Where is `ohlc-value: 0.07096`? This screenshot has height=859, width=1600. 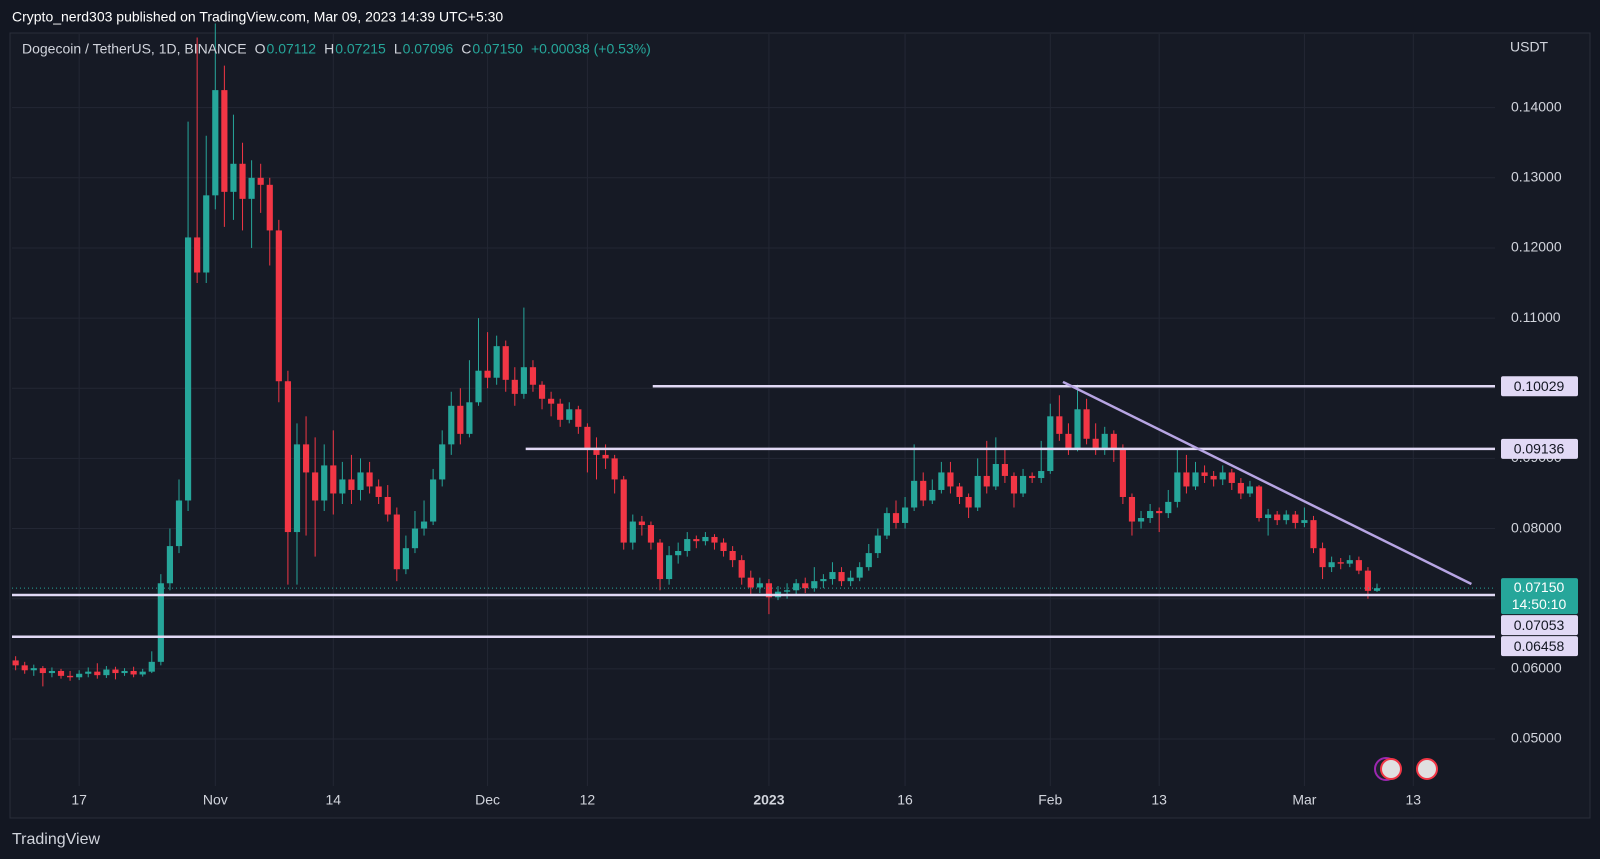 ohlc-value: 0.07096 is located at coordinates (428, 49).